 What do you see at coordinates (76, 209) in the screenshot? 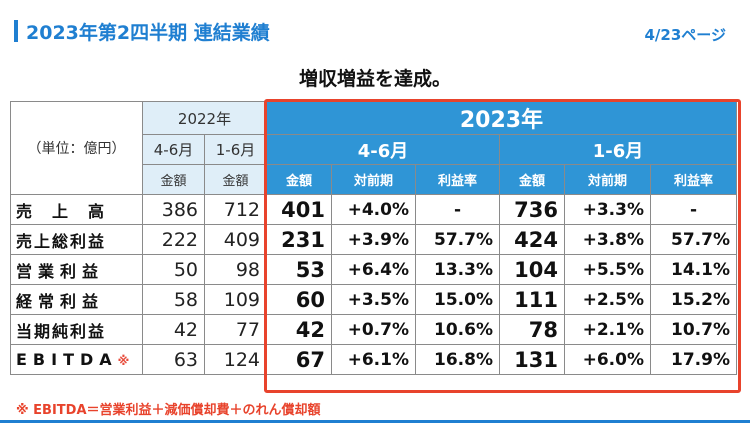
I see `row-label: 売 上 高` at bounding box center [76, 209].